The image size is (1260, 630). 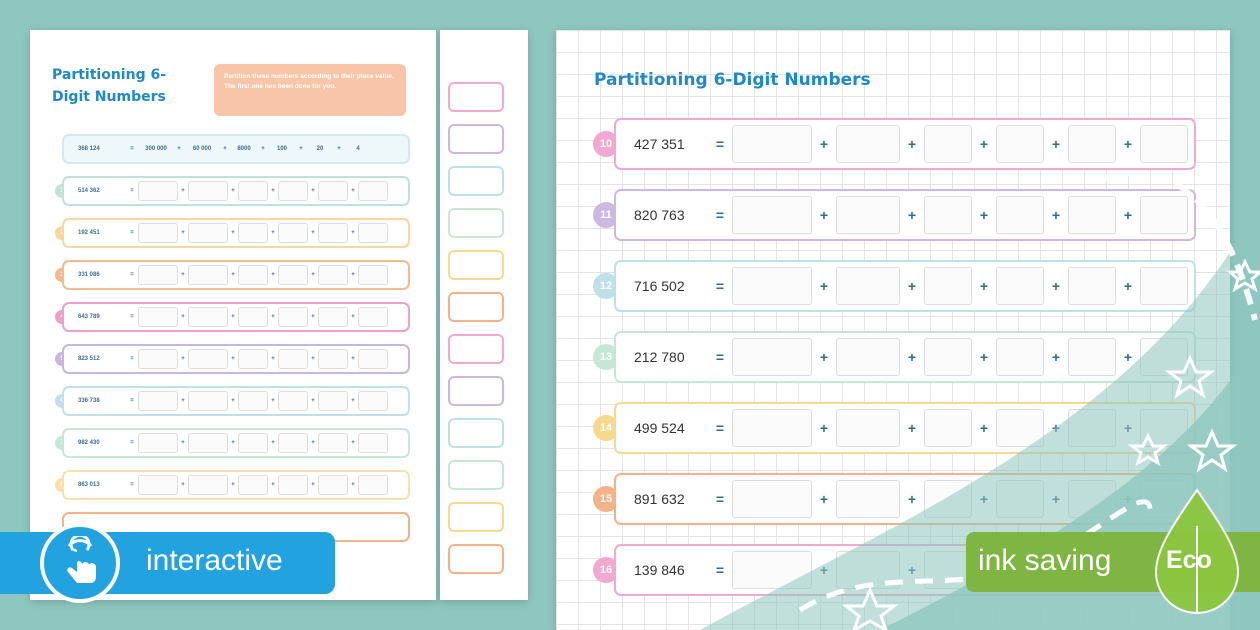 What do you see at coordinates (89, 275) in the screenshot?
I see `row-number: 331 086` at bounding box center [89, 275].